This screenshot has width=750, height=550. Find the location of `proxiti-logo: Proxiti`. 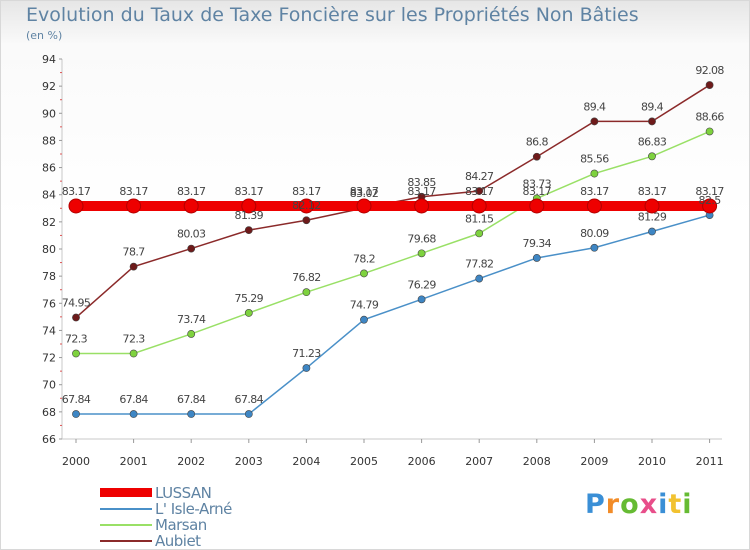

proxiti-logo: Proxiti is located at coordinates (639, 504).